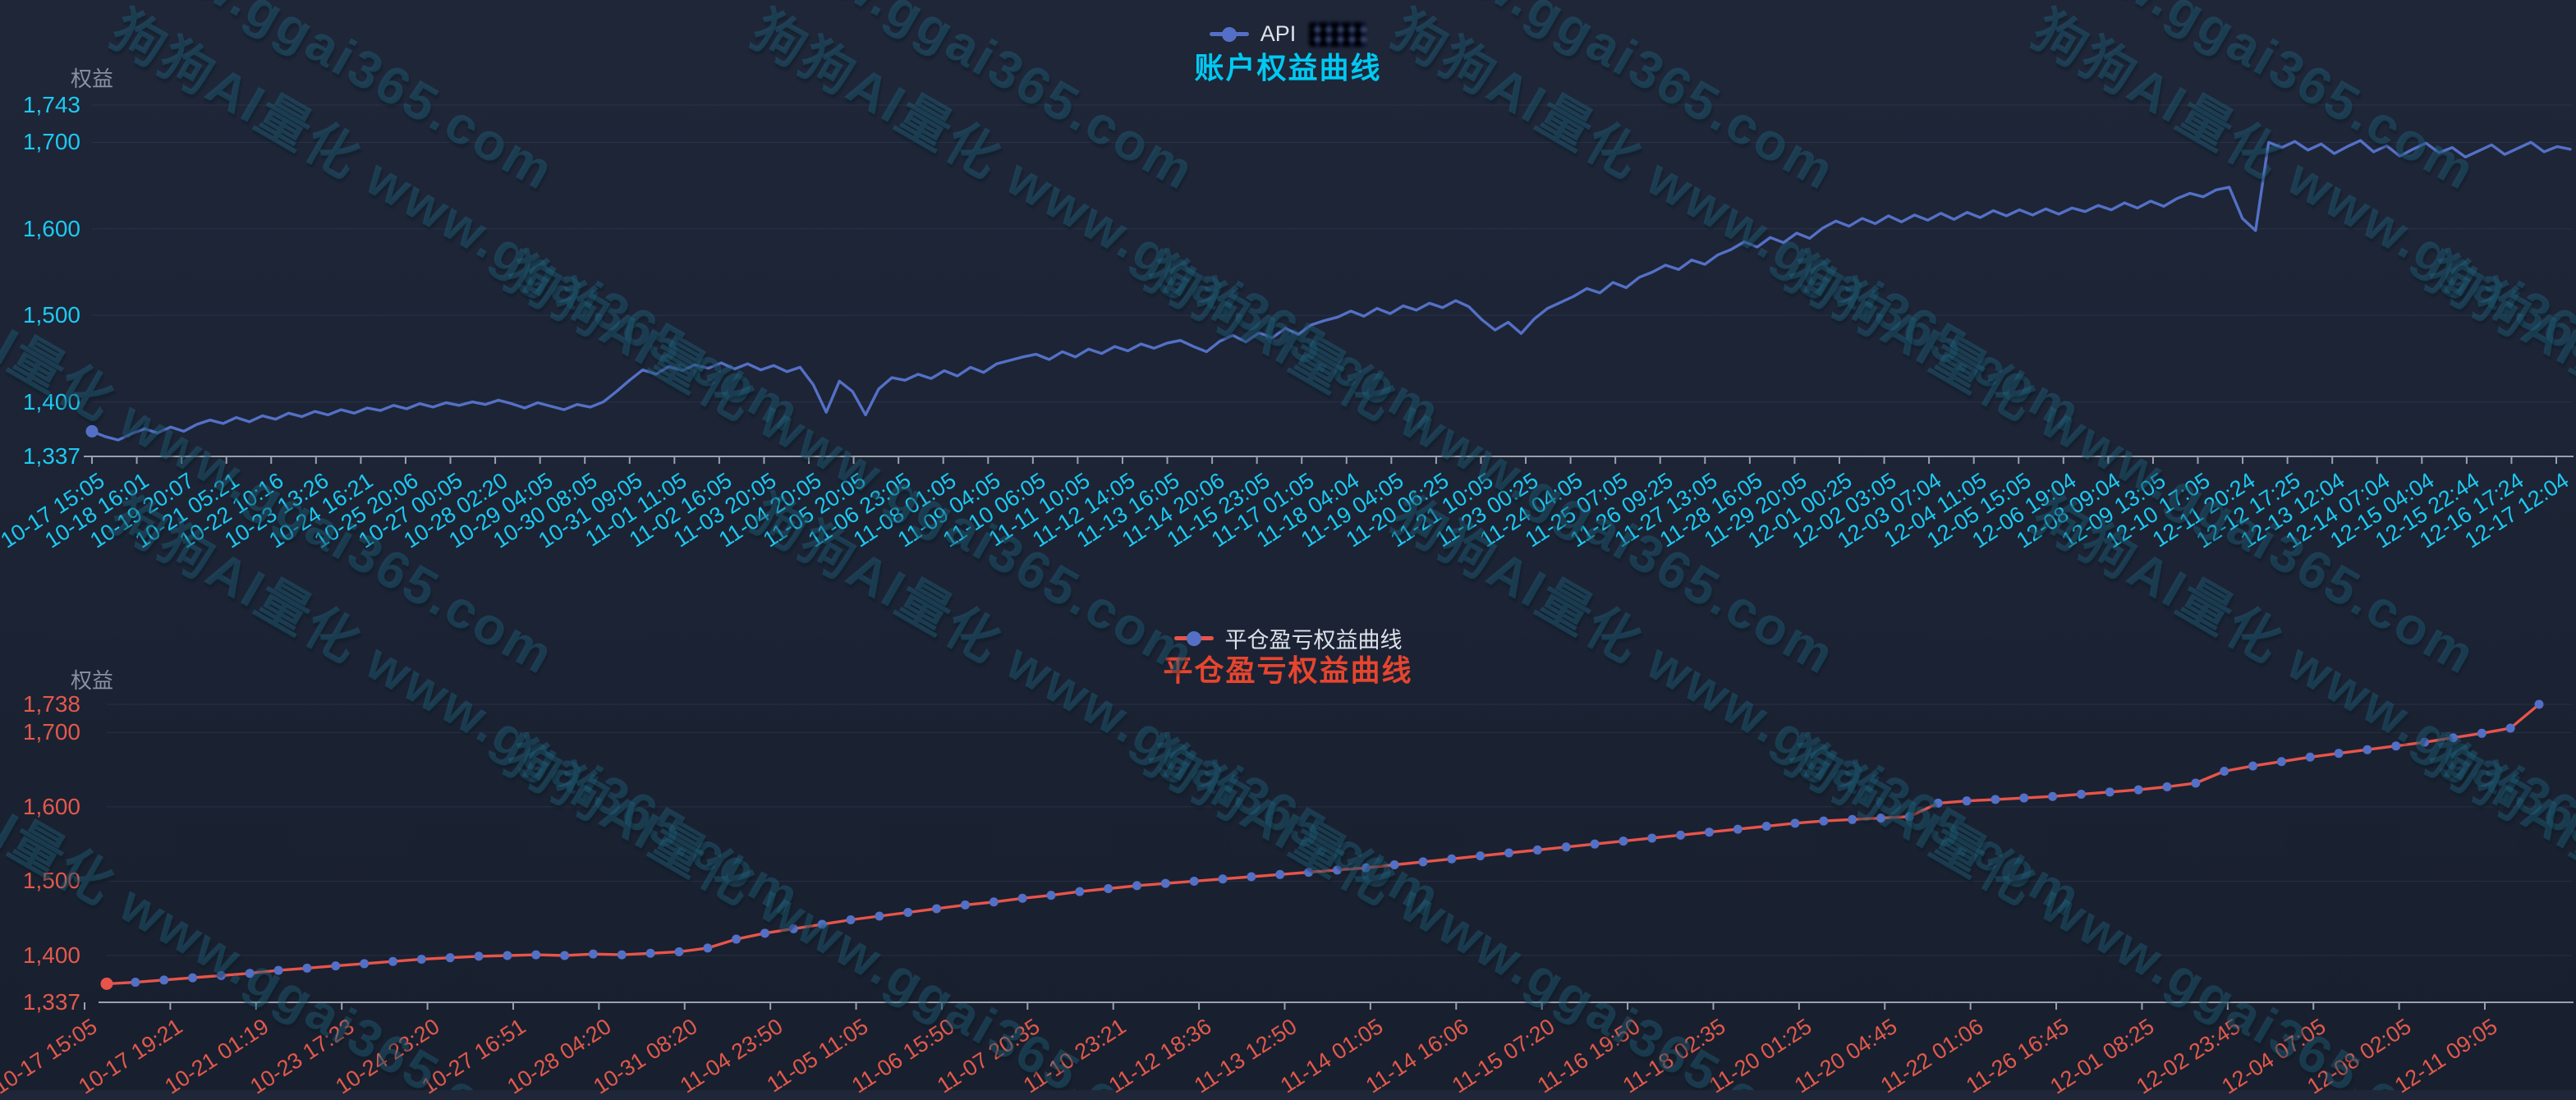 The width and height of the screenshot is (2576, 1100). What do you see at coordinates (1288, 670) in the screenshot?
I see `chart-title-closed-pnl: 平仓盈亏权益曲线` at bounding box center [1288, 670].